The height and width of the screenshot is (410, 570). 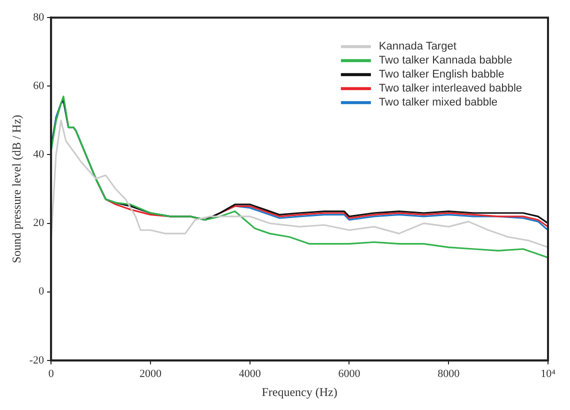 What do you see at coordinates (39, 17) in the screenshot?
I see `y-tick-label: 80` at bounding box center [39, 17].